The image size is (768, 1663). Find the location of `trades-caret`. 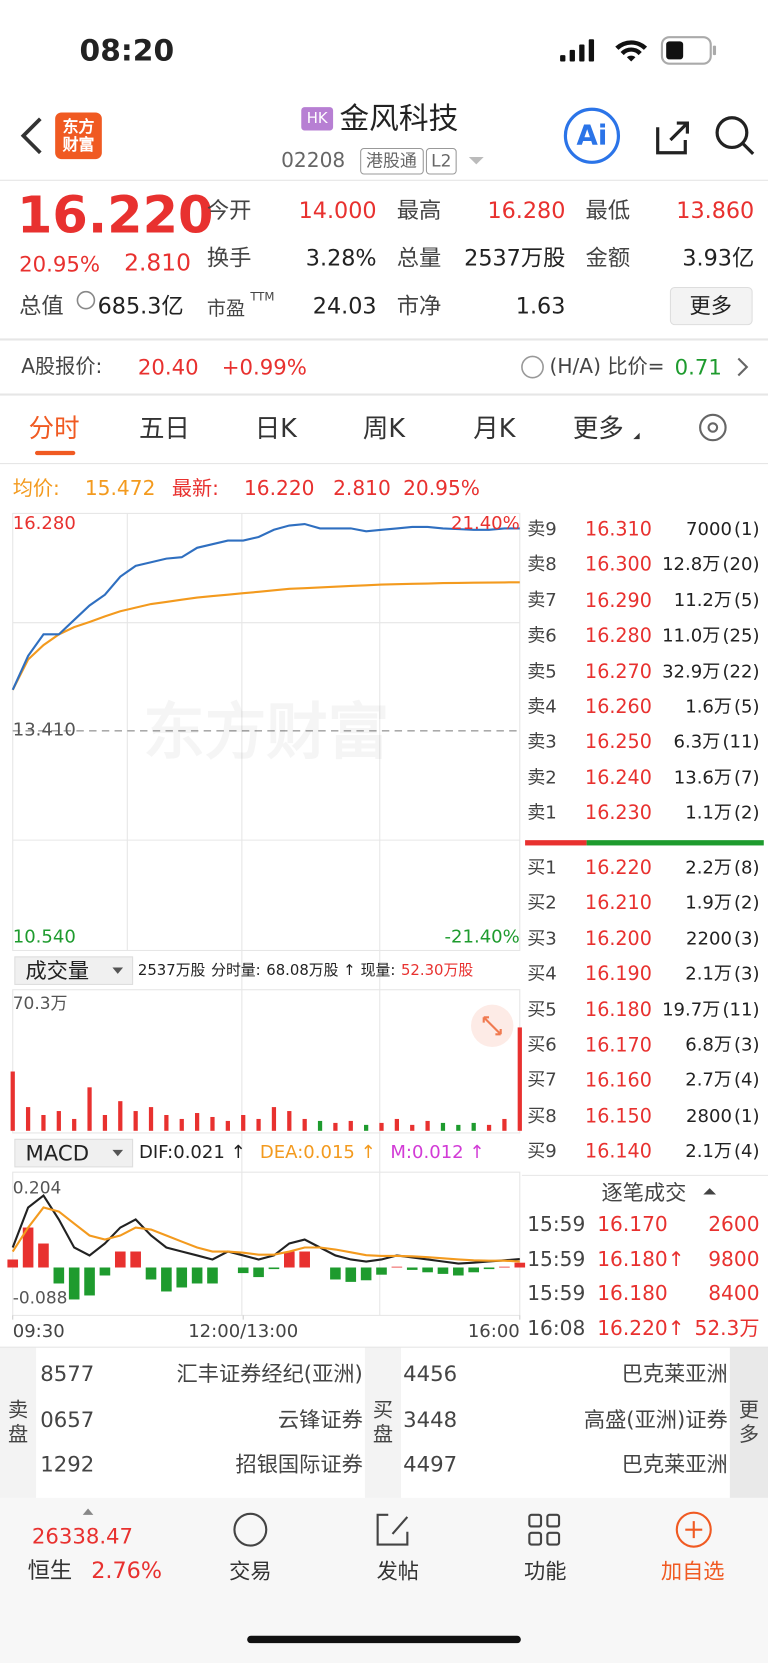

trades-caret is located at coordinates (710, 1191).